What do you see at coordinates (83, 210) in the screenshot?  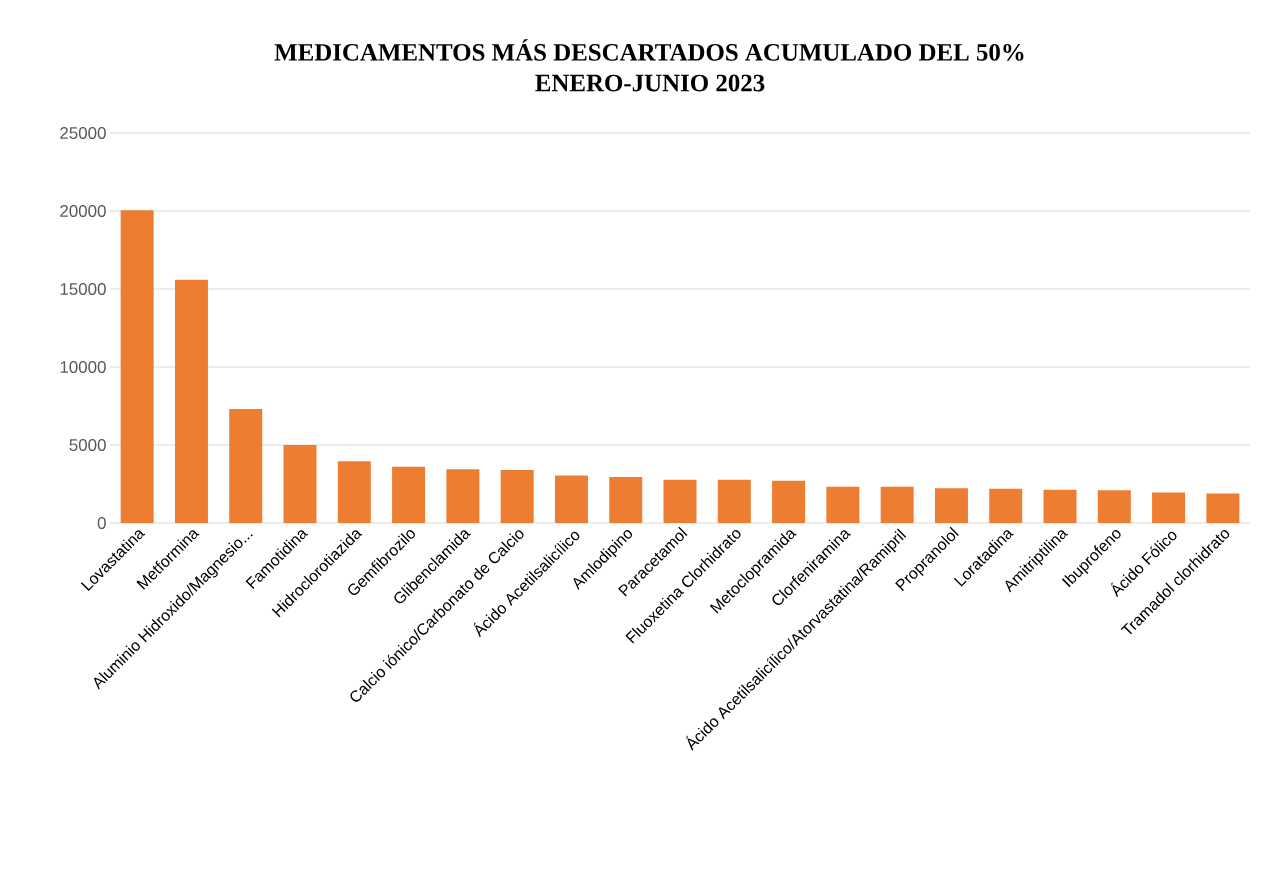 I see `y-tick-label: 20000` at bounding box center [83, 210].